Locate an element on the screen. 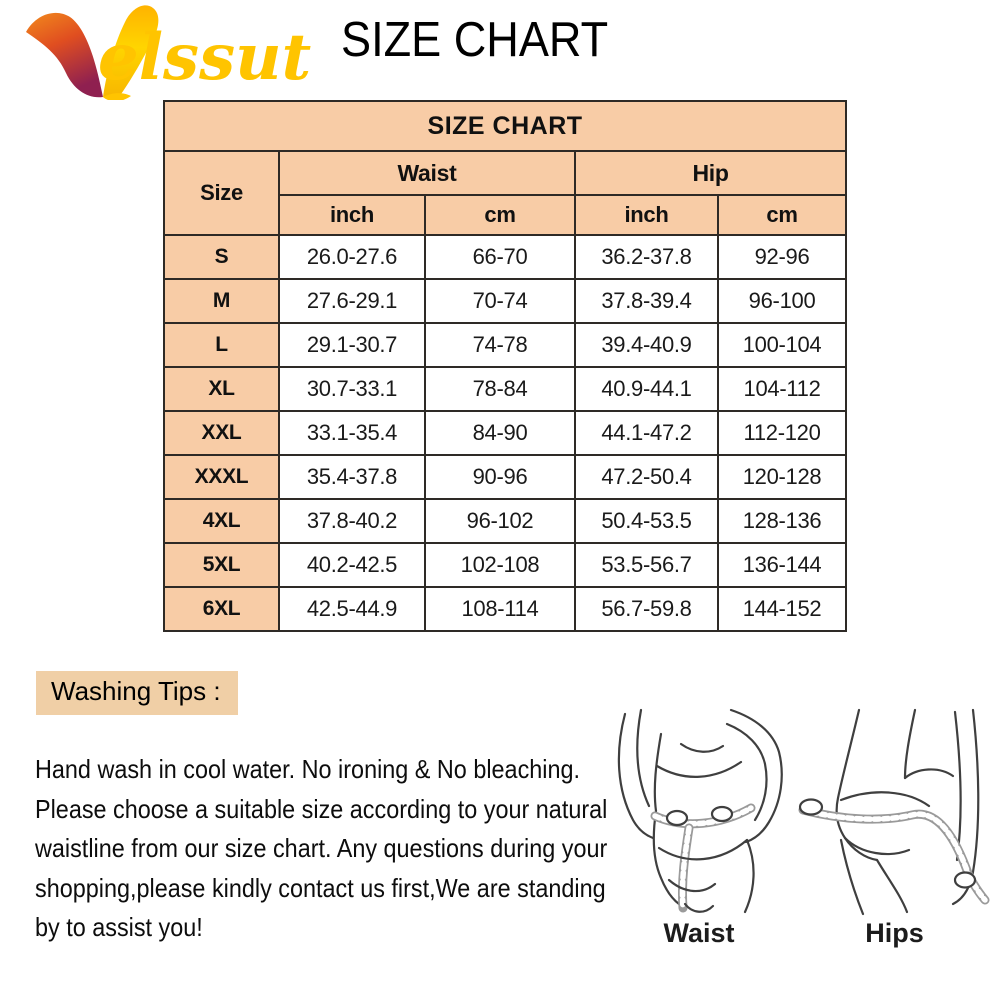 The height and width of the screenshot is (1000, 1000). waist-measurement-icon is located at coordinates (700, 811).